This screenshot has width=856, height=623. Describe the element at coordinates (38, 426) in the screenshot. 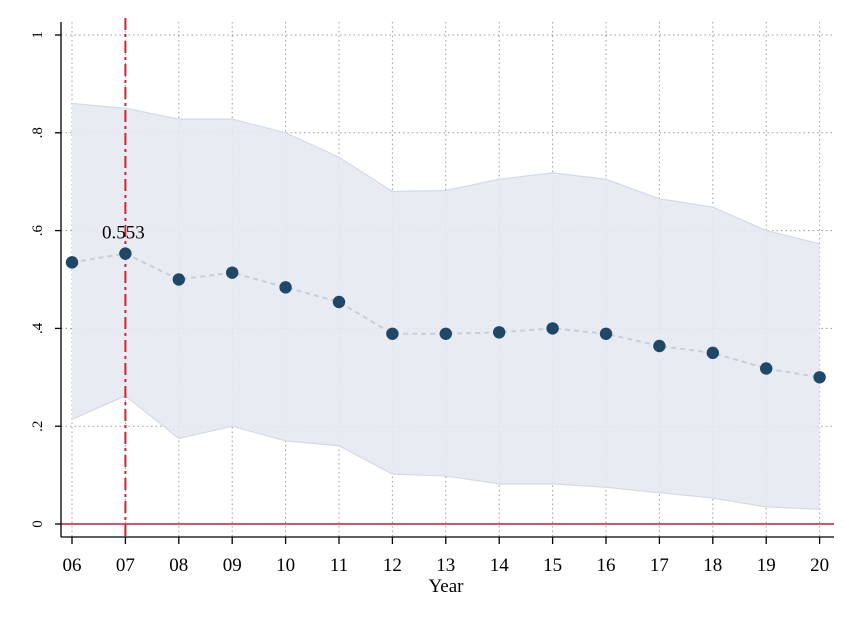

I see `y-tick-label: .2` at that location.